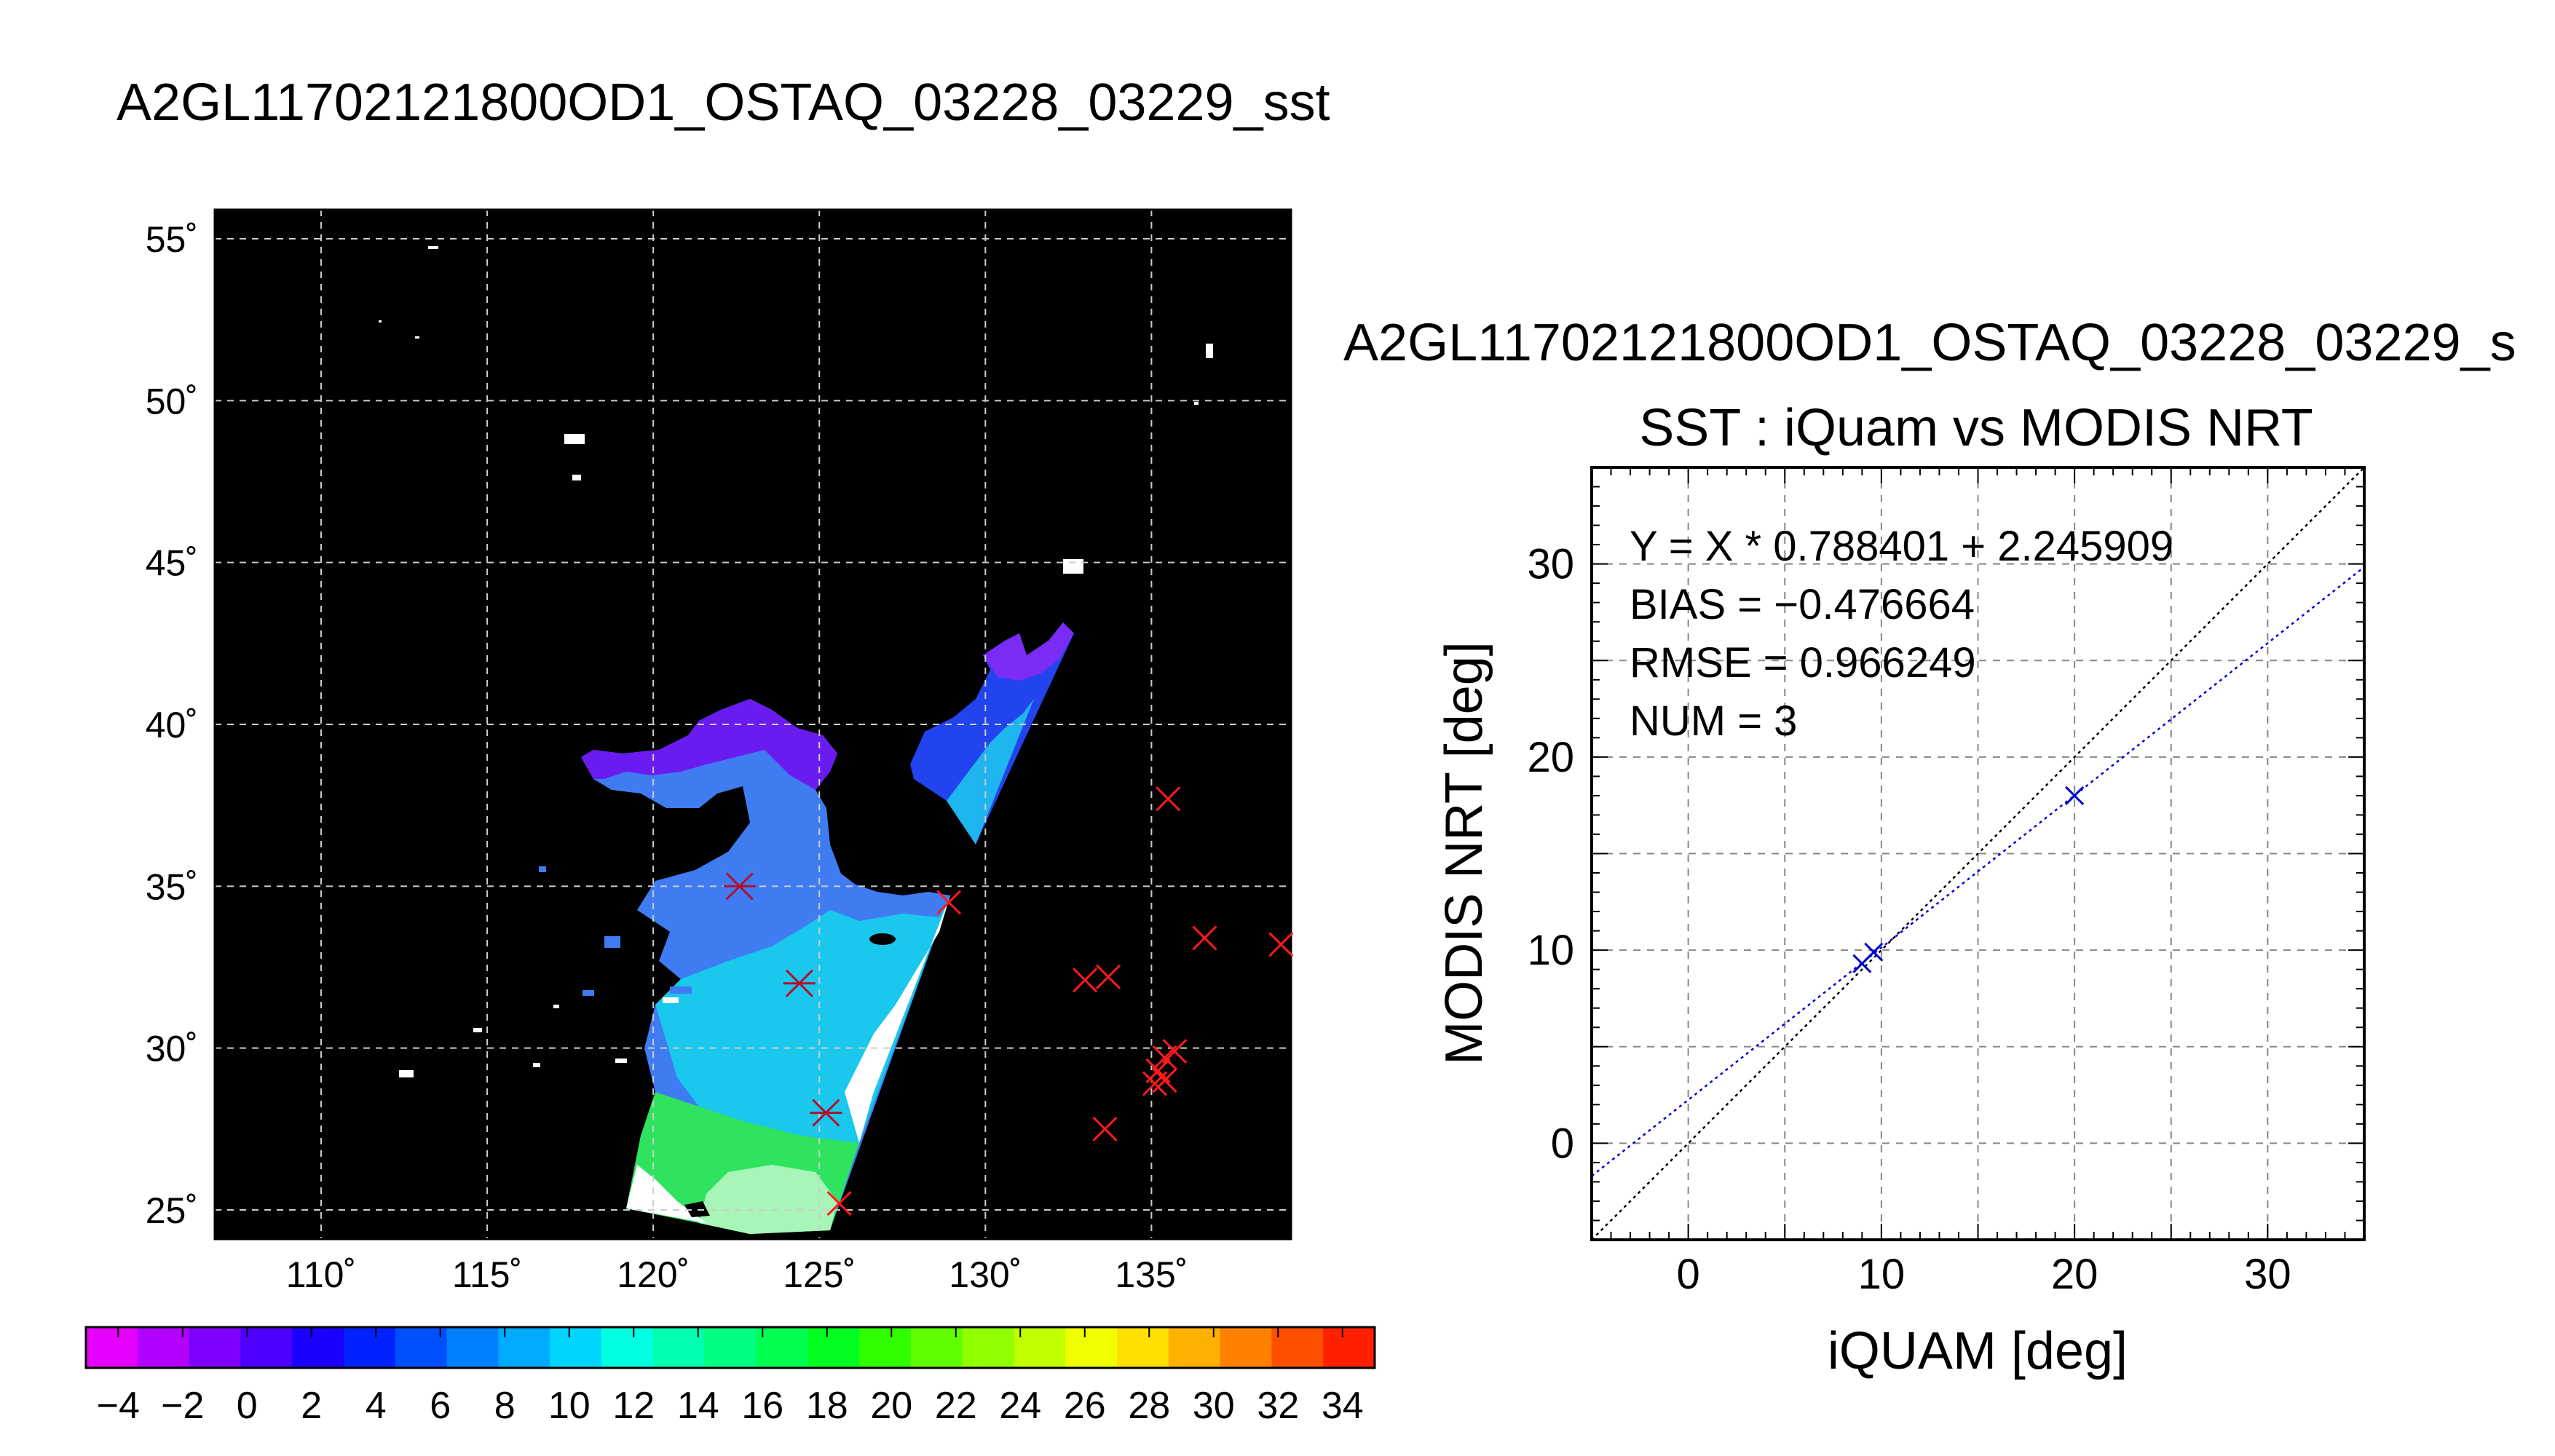  Describe the element at coordinates (723, 103) in the screenshot. I see `map-title: A2GL11702121800OD1_OSTAQ_03228_03229_sst` at that location.